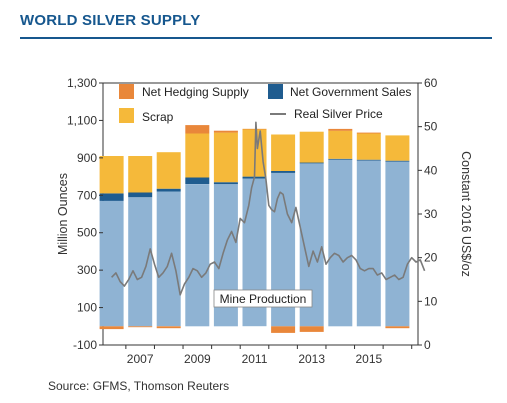  I want to click on y-tick-label: 900, so click(87, 158).